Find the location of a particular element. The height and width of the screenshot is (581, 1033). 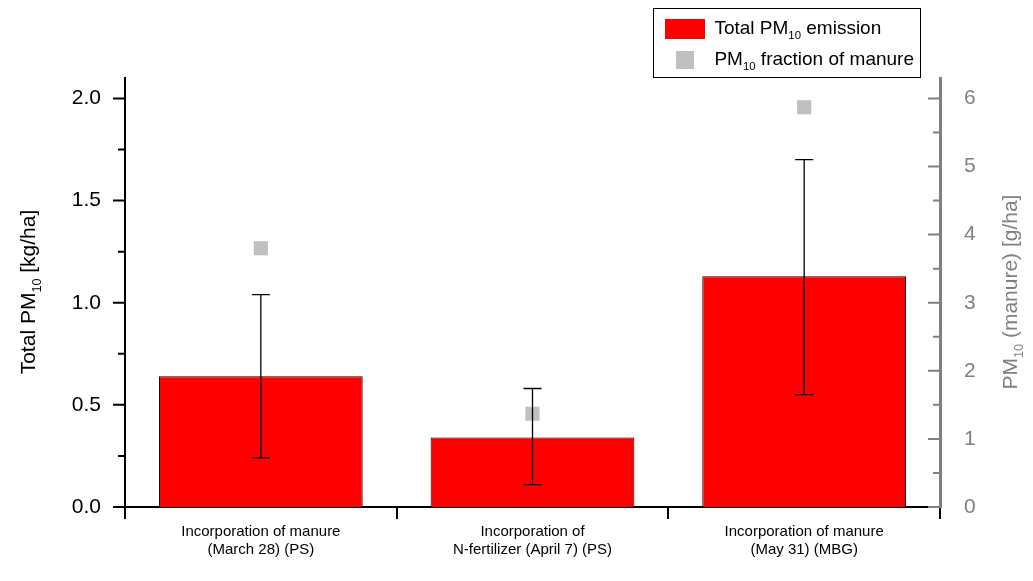

y2-tick-label: 1 is located at coordinates (970, 437).